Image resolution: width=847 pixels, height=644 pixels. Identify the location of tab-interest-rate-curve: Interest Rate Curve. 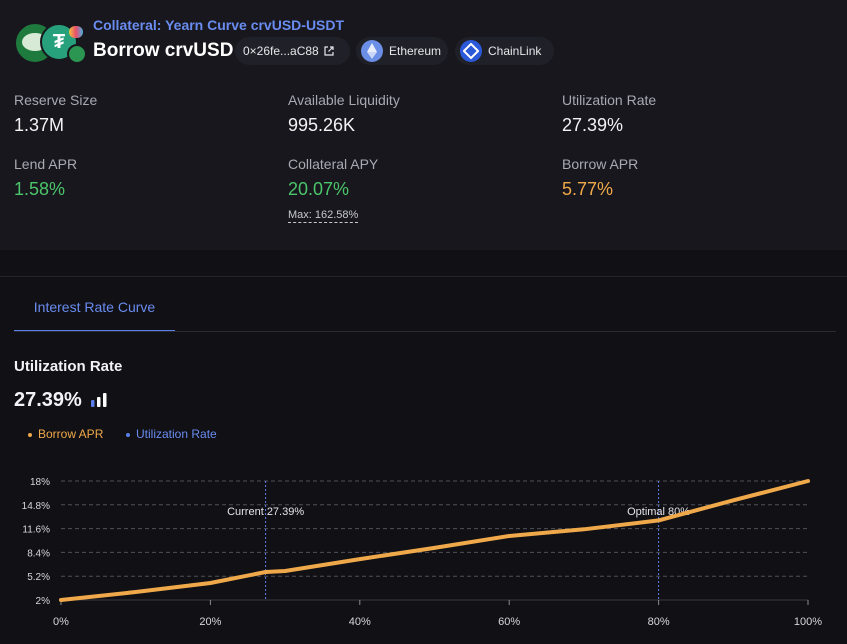
(94, 311).